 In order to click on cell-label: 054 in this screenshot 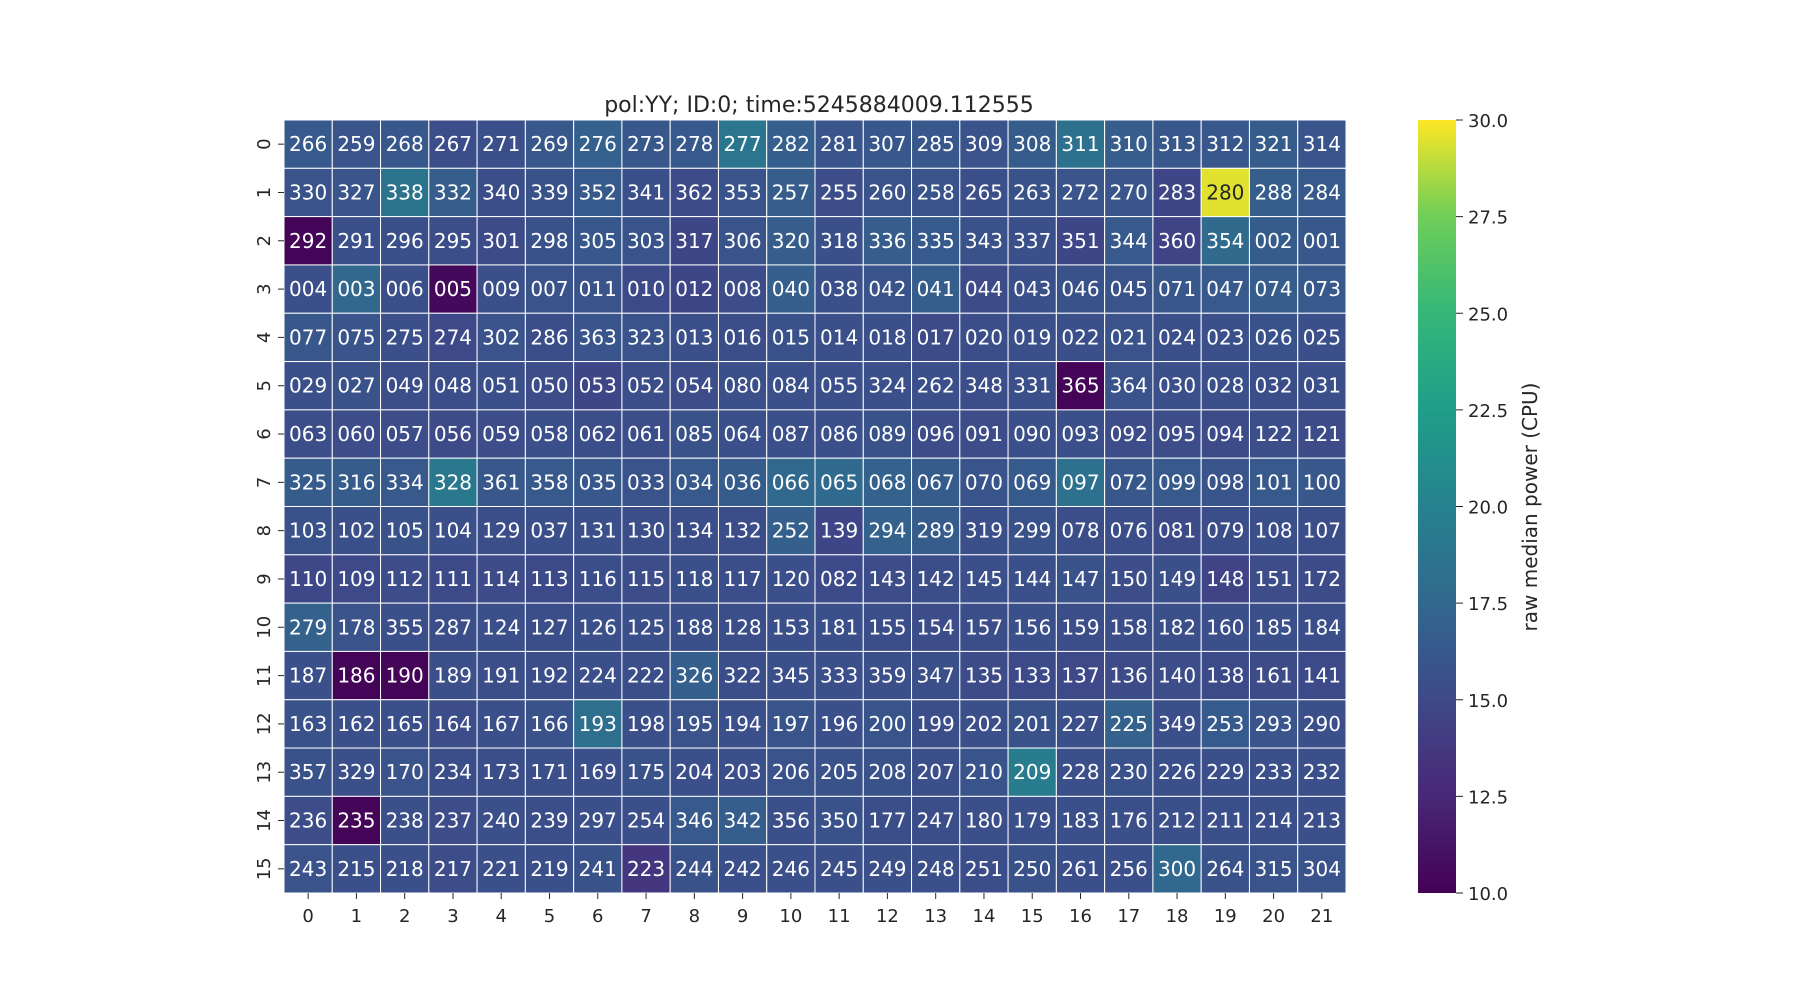, I will do `click(694, 386)`.